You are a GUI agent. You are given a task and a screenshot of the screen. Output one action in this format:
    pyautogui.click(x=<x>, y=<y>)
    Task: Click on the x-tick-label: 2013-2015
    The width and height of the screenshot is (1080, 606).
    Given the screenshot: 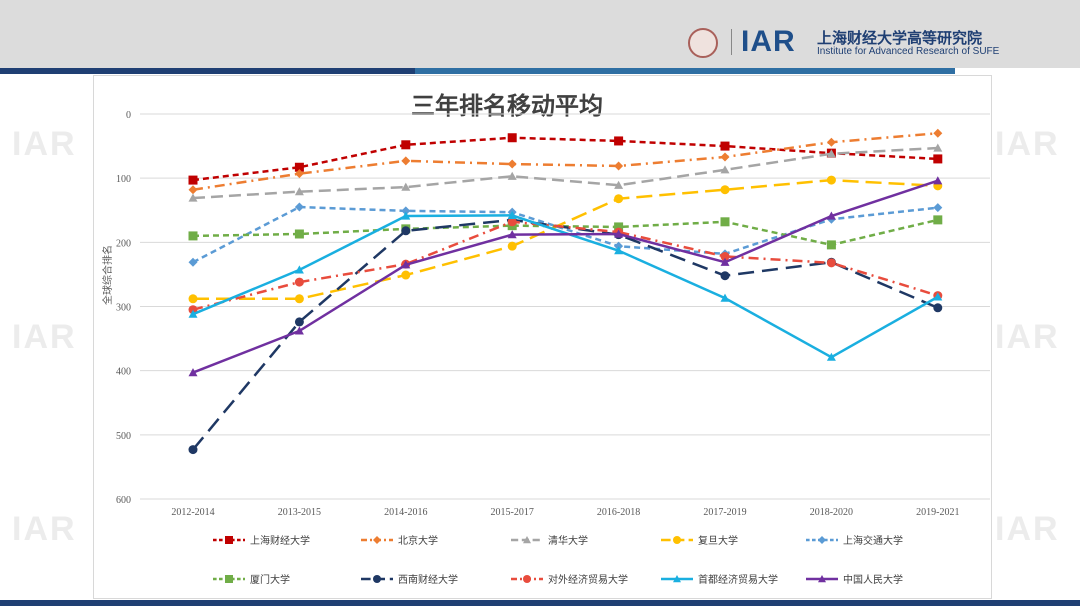 What is the action you would take?
    pyautogui.click(x=299, y=512)
    